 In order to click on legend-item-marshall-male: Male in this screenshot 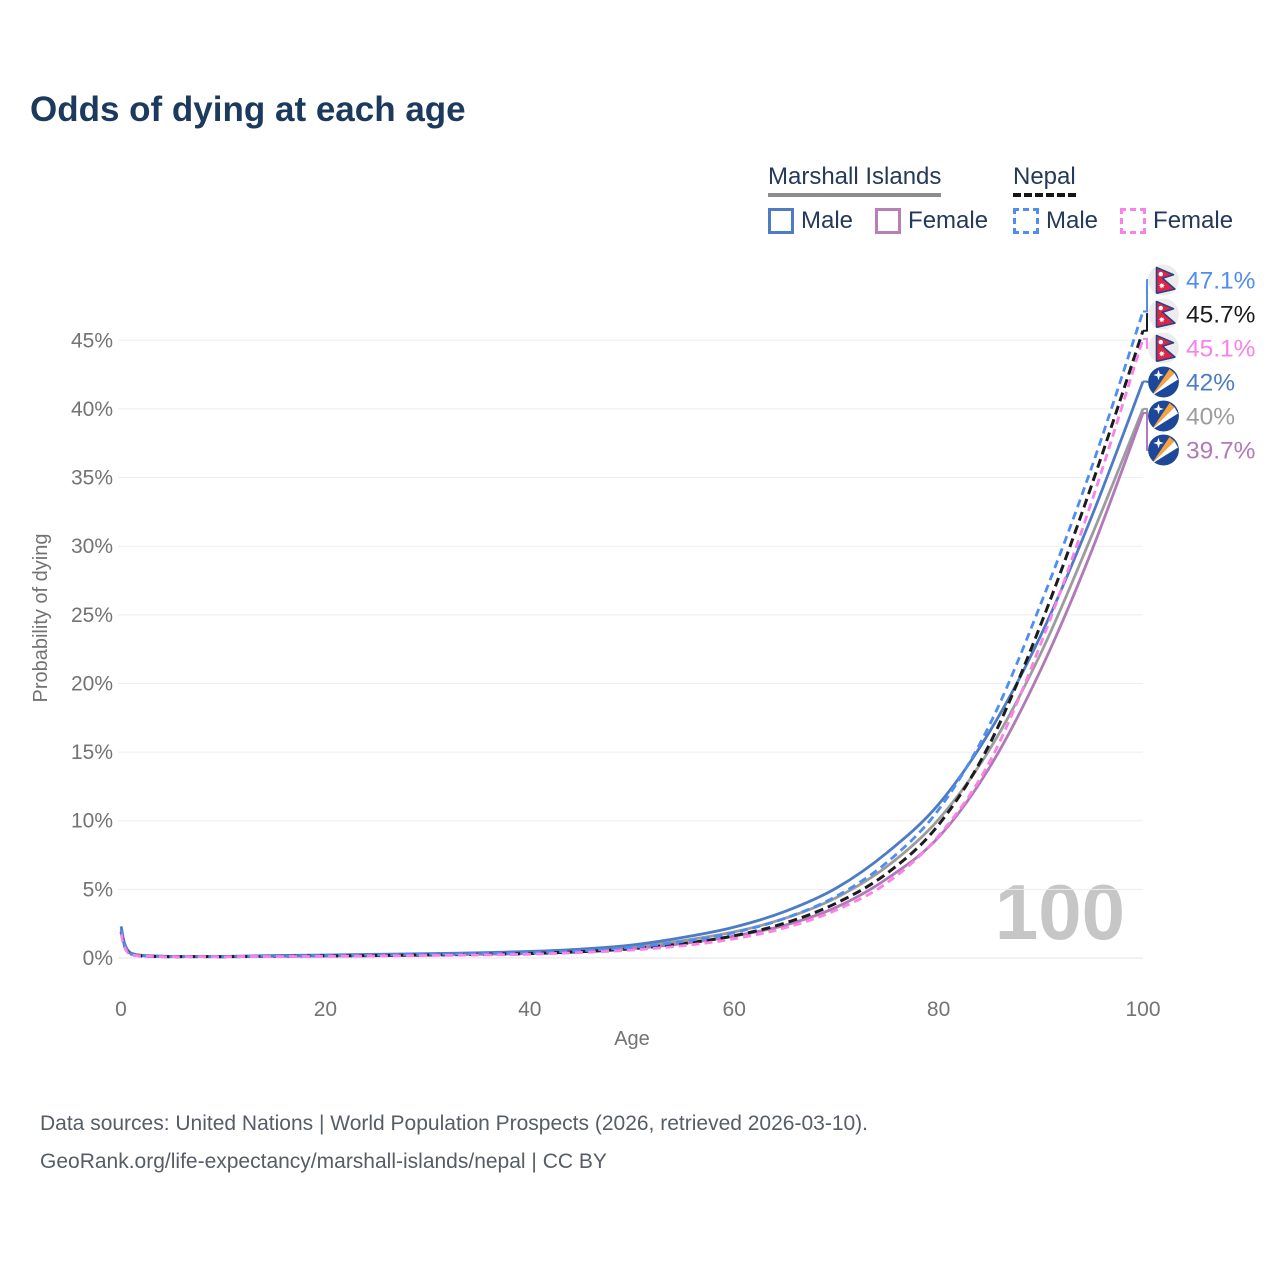, I will do `click(810, 221)`.